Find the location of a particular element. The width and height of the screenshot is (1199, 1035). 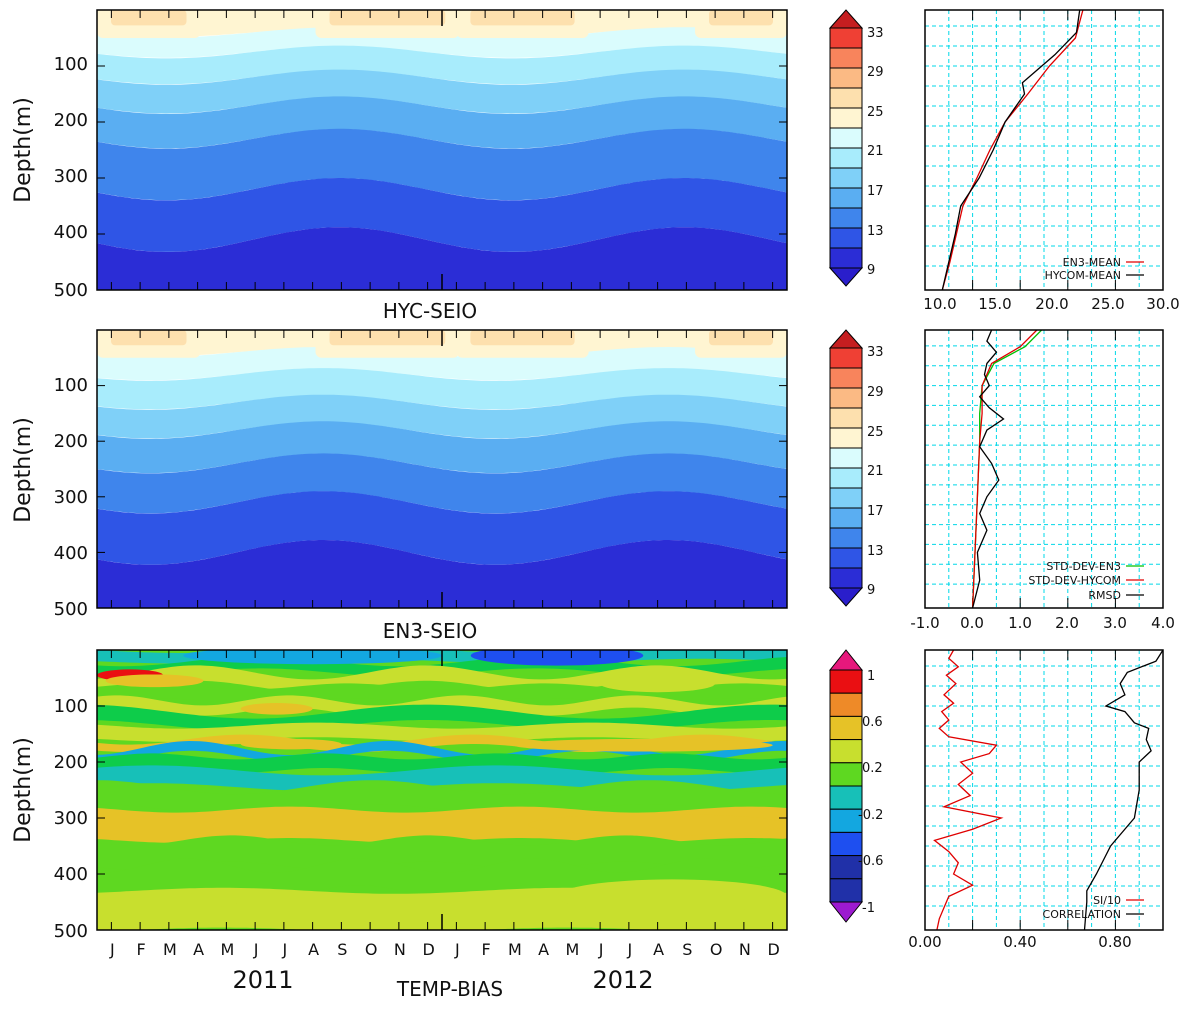

hyc-cbar-label-33: 33 is located at coordinates (875, 33).